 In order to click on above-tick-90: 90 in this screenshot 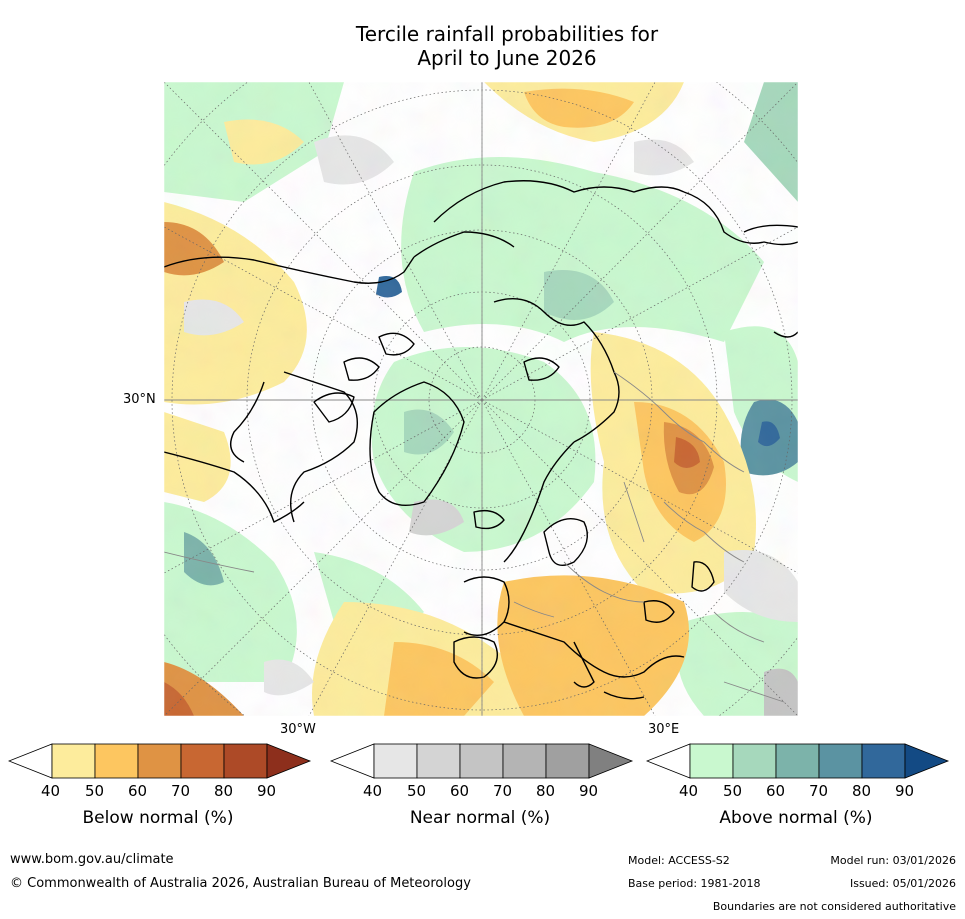, I will do `click(905, 791)`.